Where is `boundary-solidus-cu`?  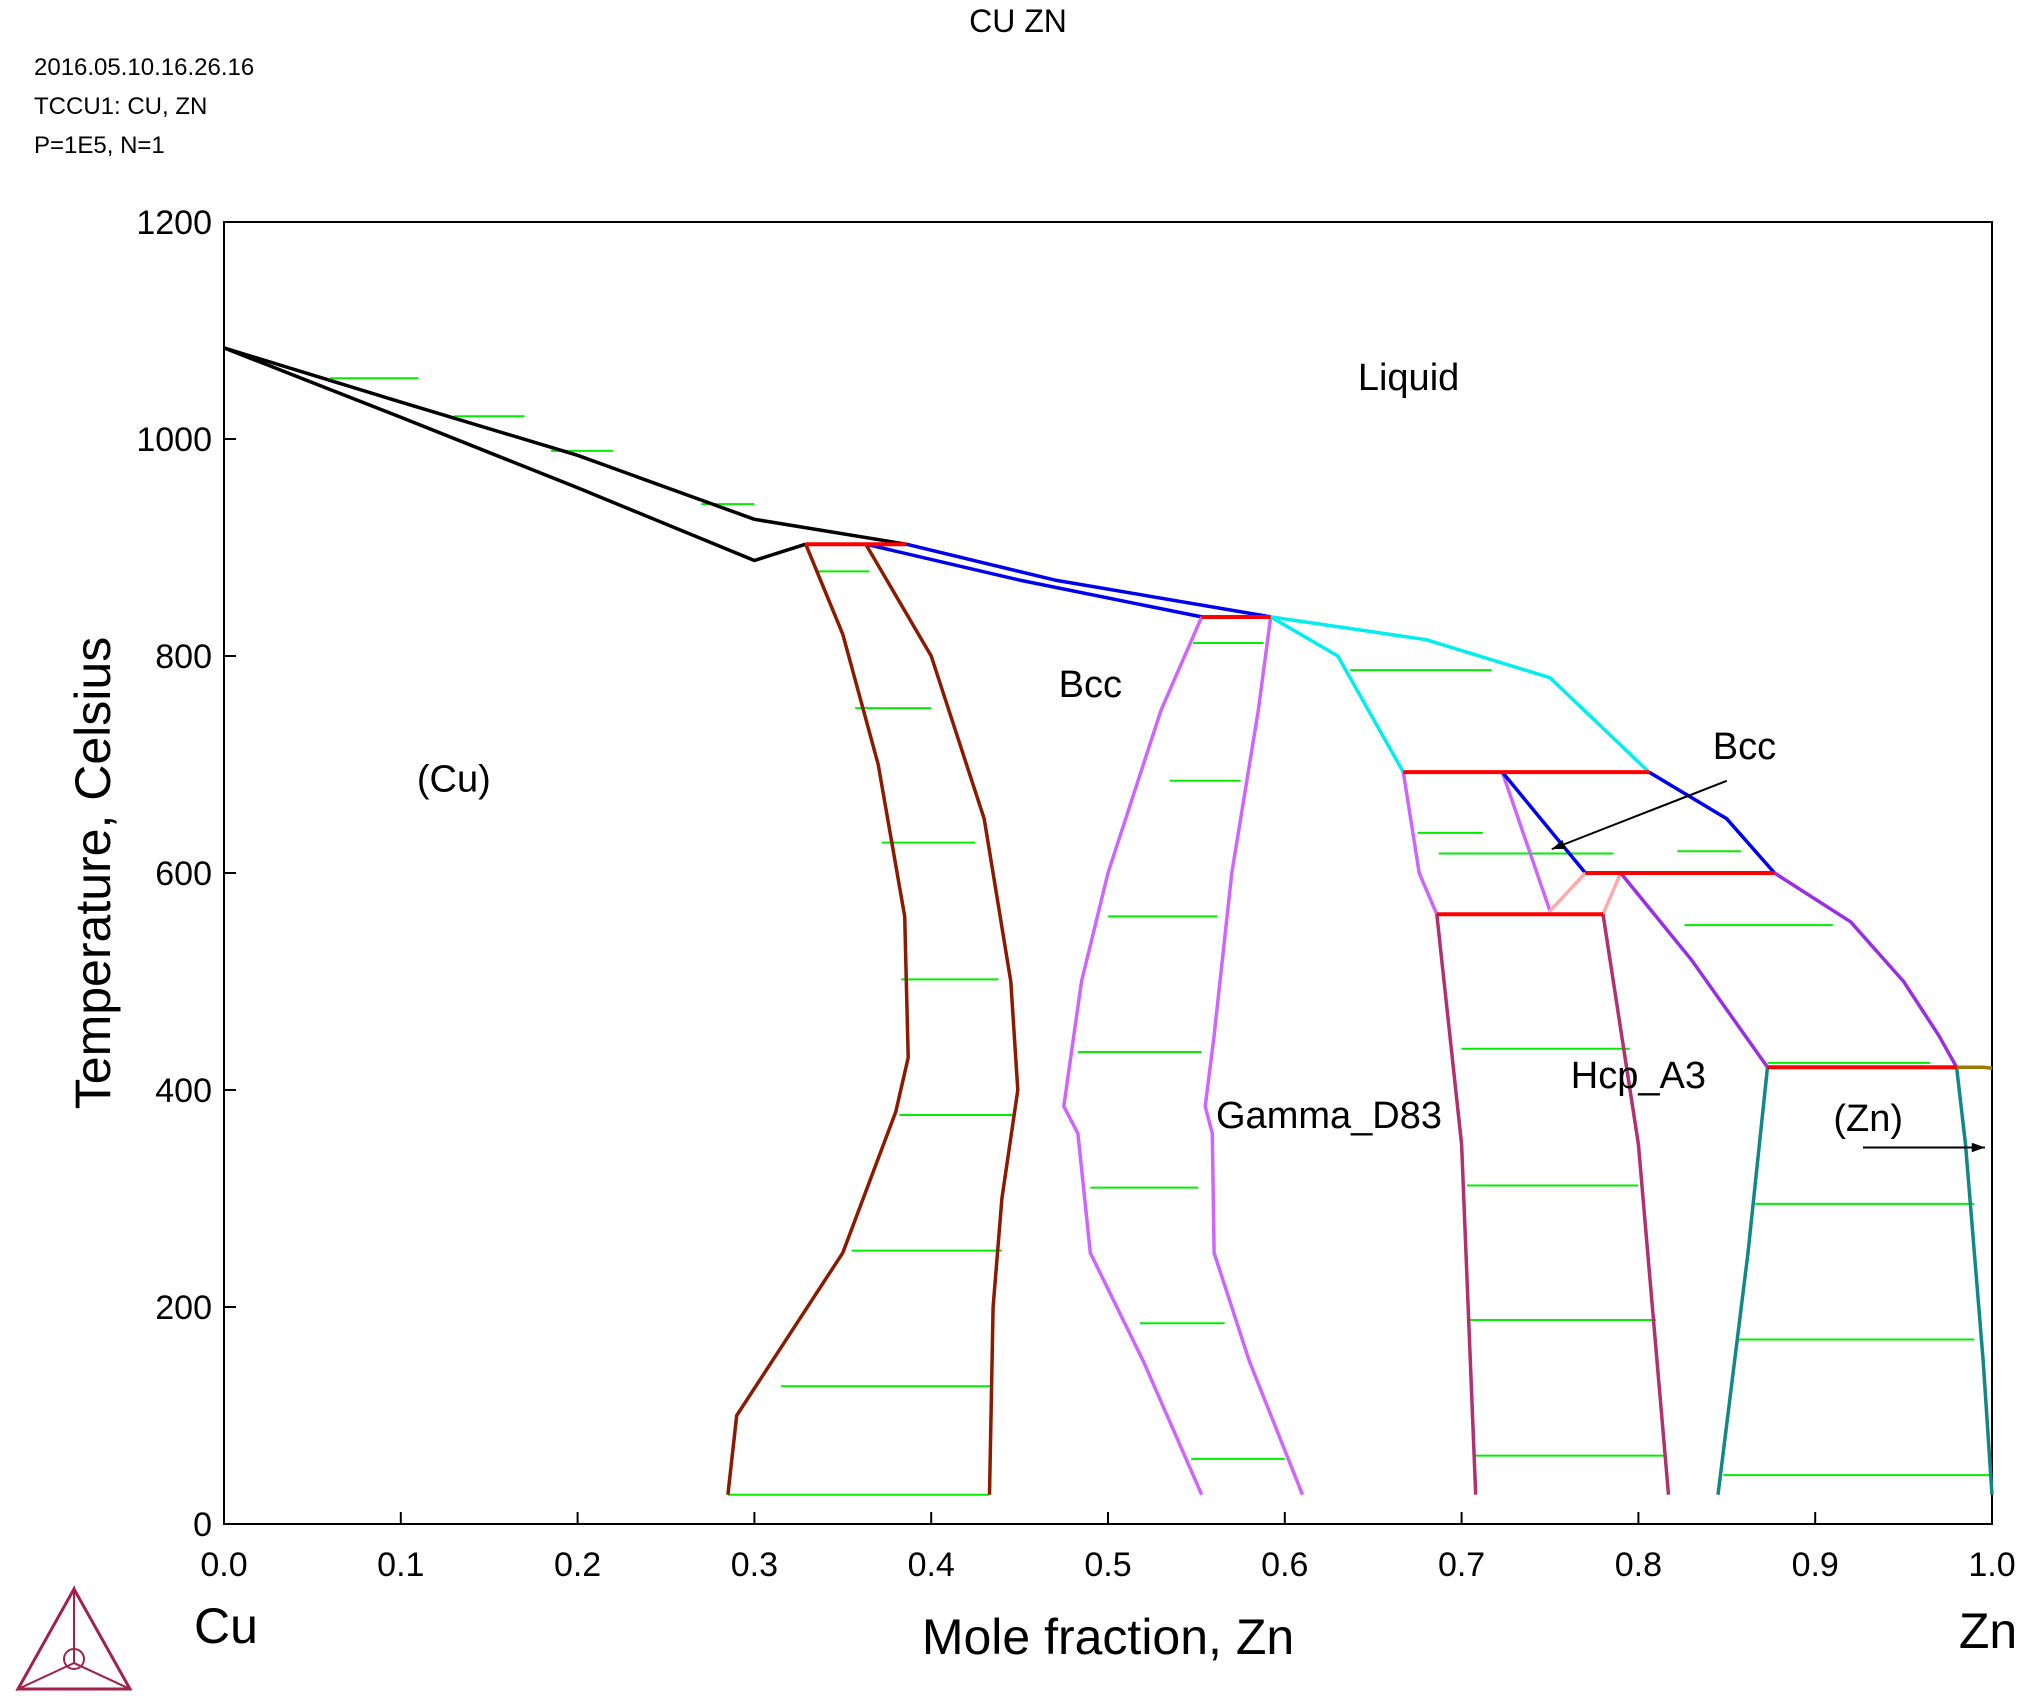
boundary-solidus-cu is located at coordinates (515, 454).